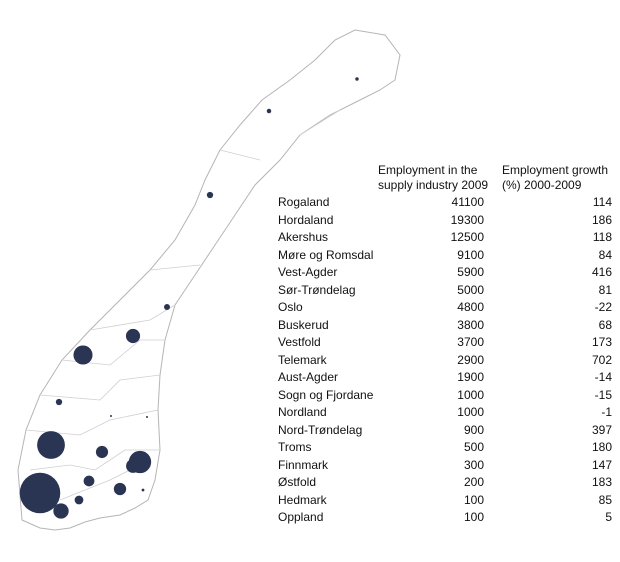 This screenshot has width=620, height=562. Describe the element at coordinates (306, 219) in the screenshot. I see `region-name: Hordaland` at that location.